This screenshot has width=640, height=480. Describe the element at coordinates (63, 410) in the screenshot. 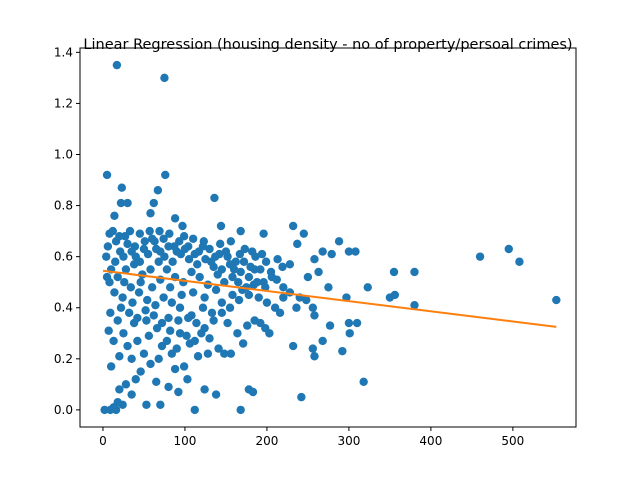

I see `y-tick-label-0: 0.0` at that location.